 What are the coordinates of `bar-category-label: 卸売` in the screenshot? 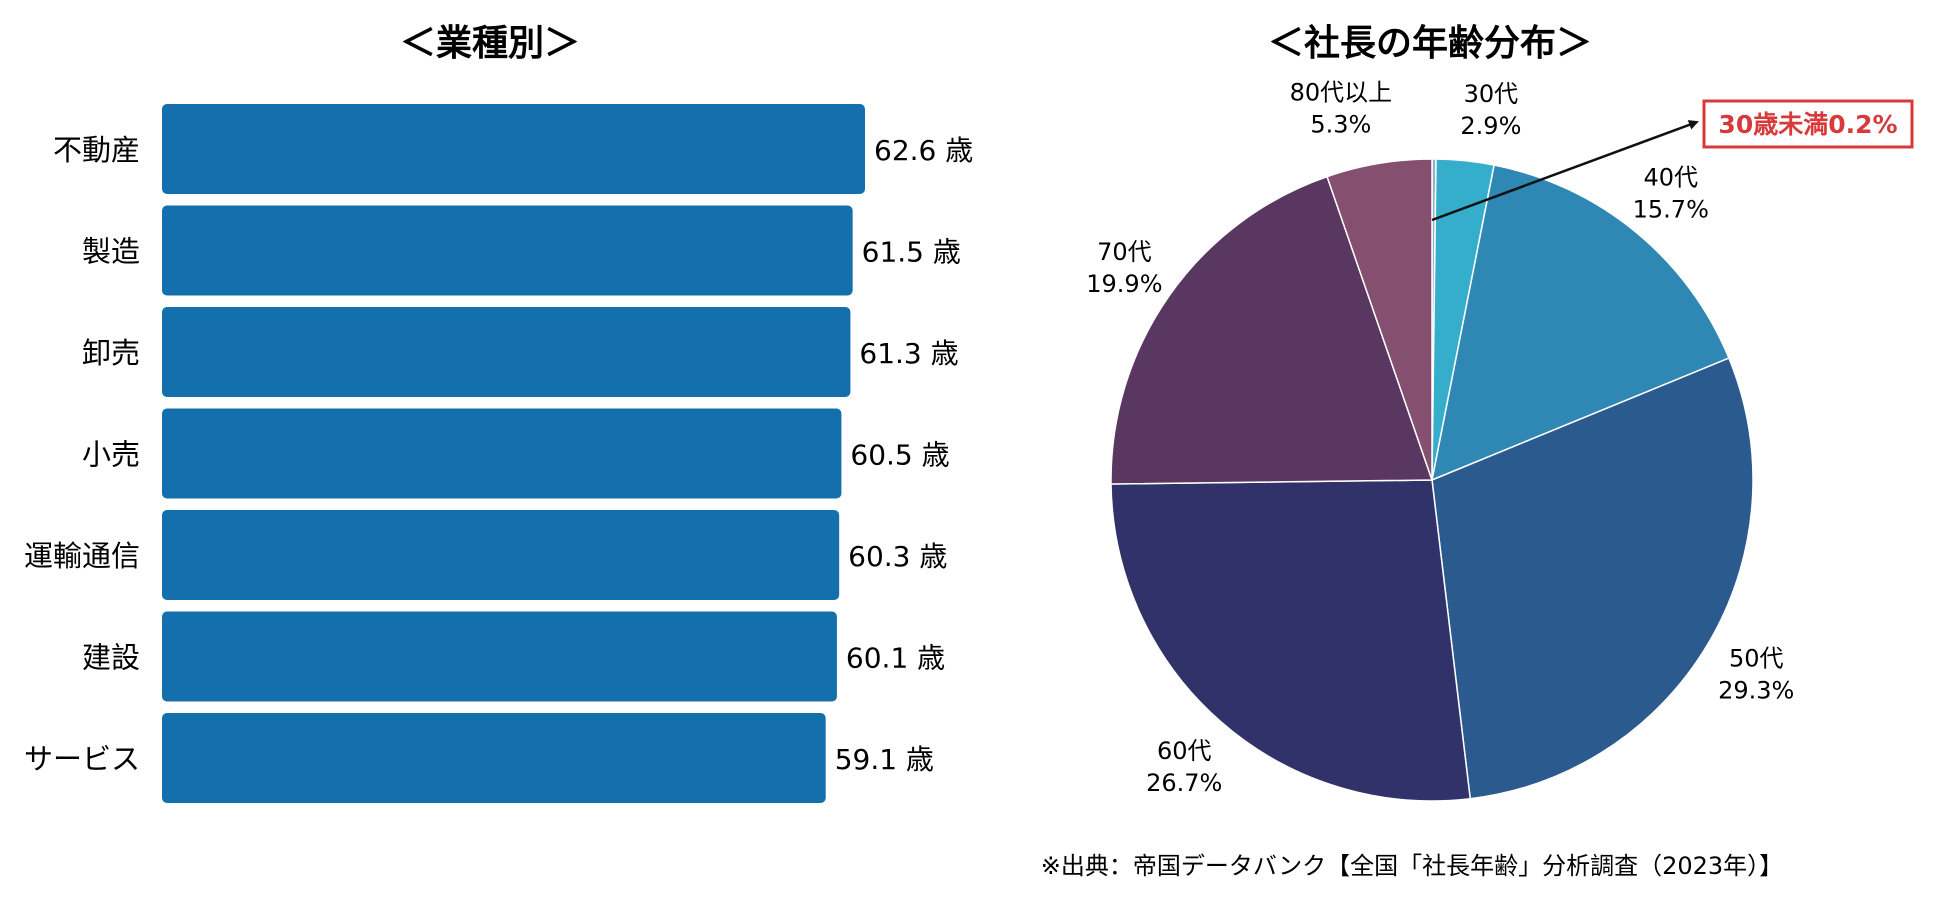 It's located at (111, 353).